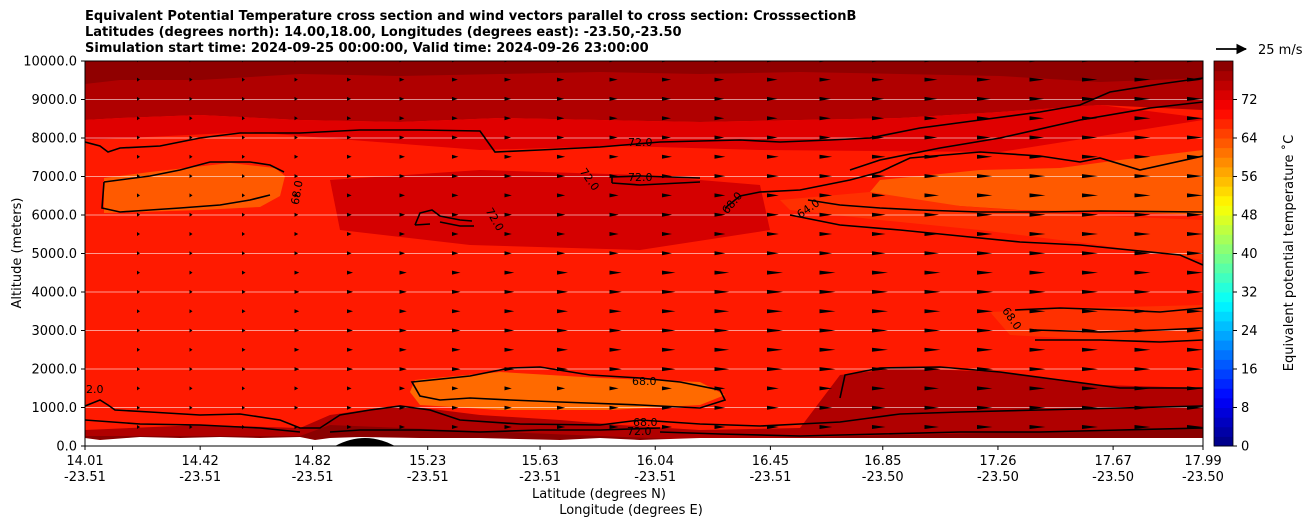  Describe the element at coordinates (55, 139) in the screenshot. I see `y-tick-label: 8000.0` at that location.